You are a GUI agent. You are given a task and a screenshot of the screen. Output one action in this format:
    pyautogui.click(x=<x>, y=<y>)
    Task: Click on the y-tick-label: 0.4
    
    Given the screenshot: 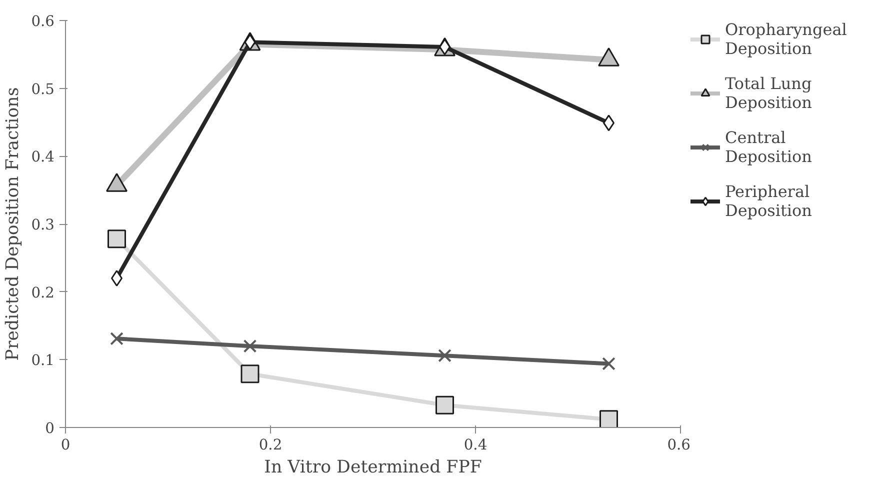 What is the action you would take?
    pyautogui.click(x=43, y=157)
    